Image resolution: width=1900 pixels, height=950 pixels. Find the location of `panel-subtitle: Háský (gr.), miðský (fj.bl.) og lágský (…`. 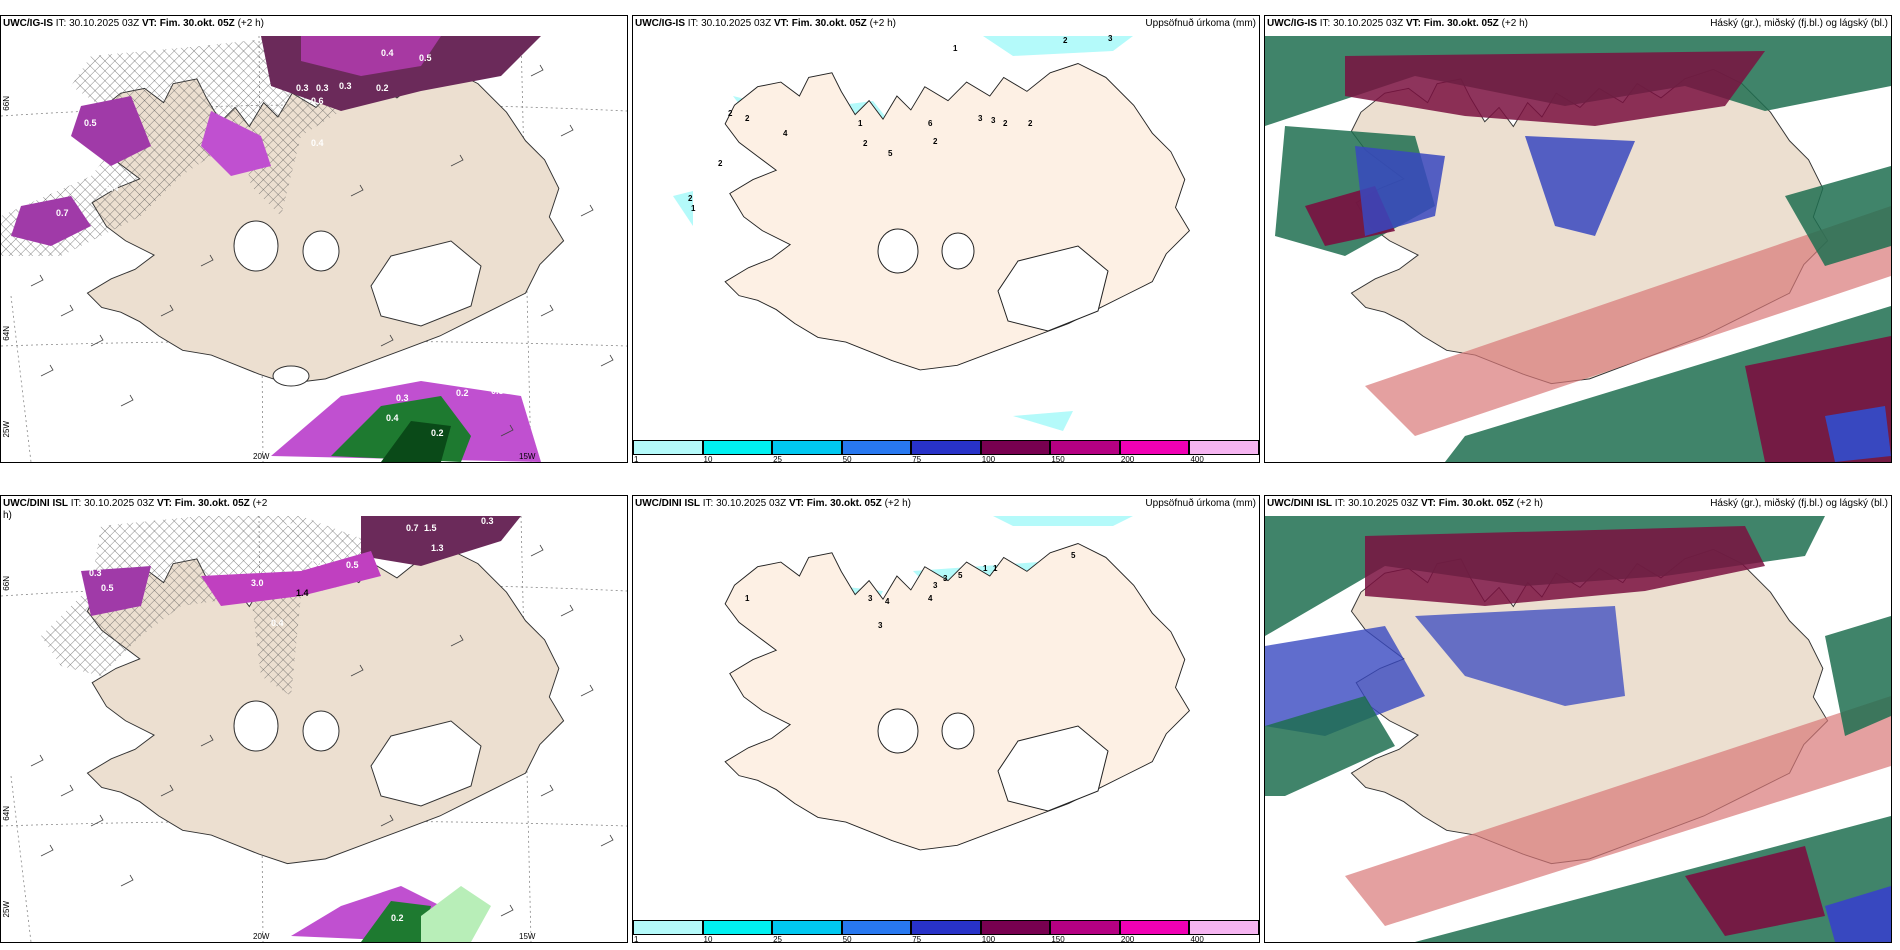

panel-subtitle: Háský (gr.), miðský (fj.bl.) og lágský (… is located at coordinates (1799, 503).